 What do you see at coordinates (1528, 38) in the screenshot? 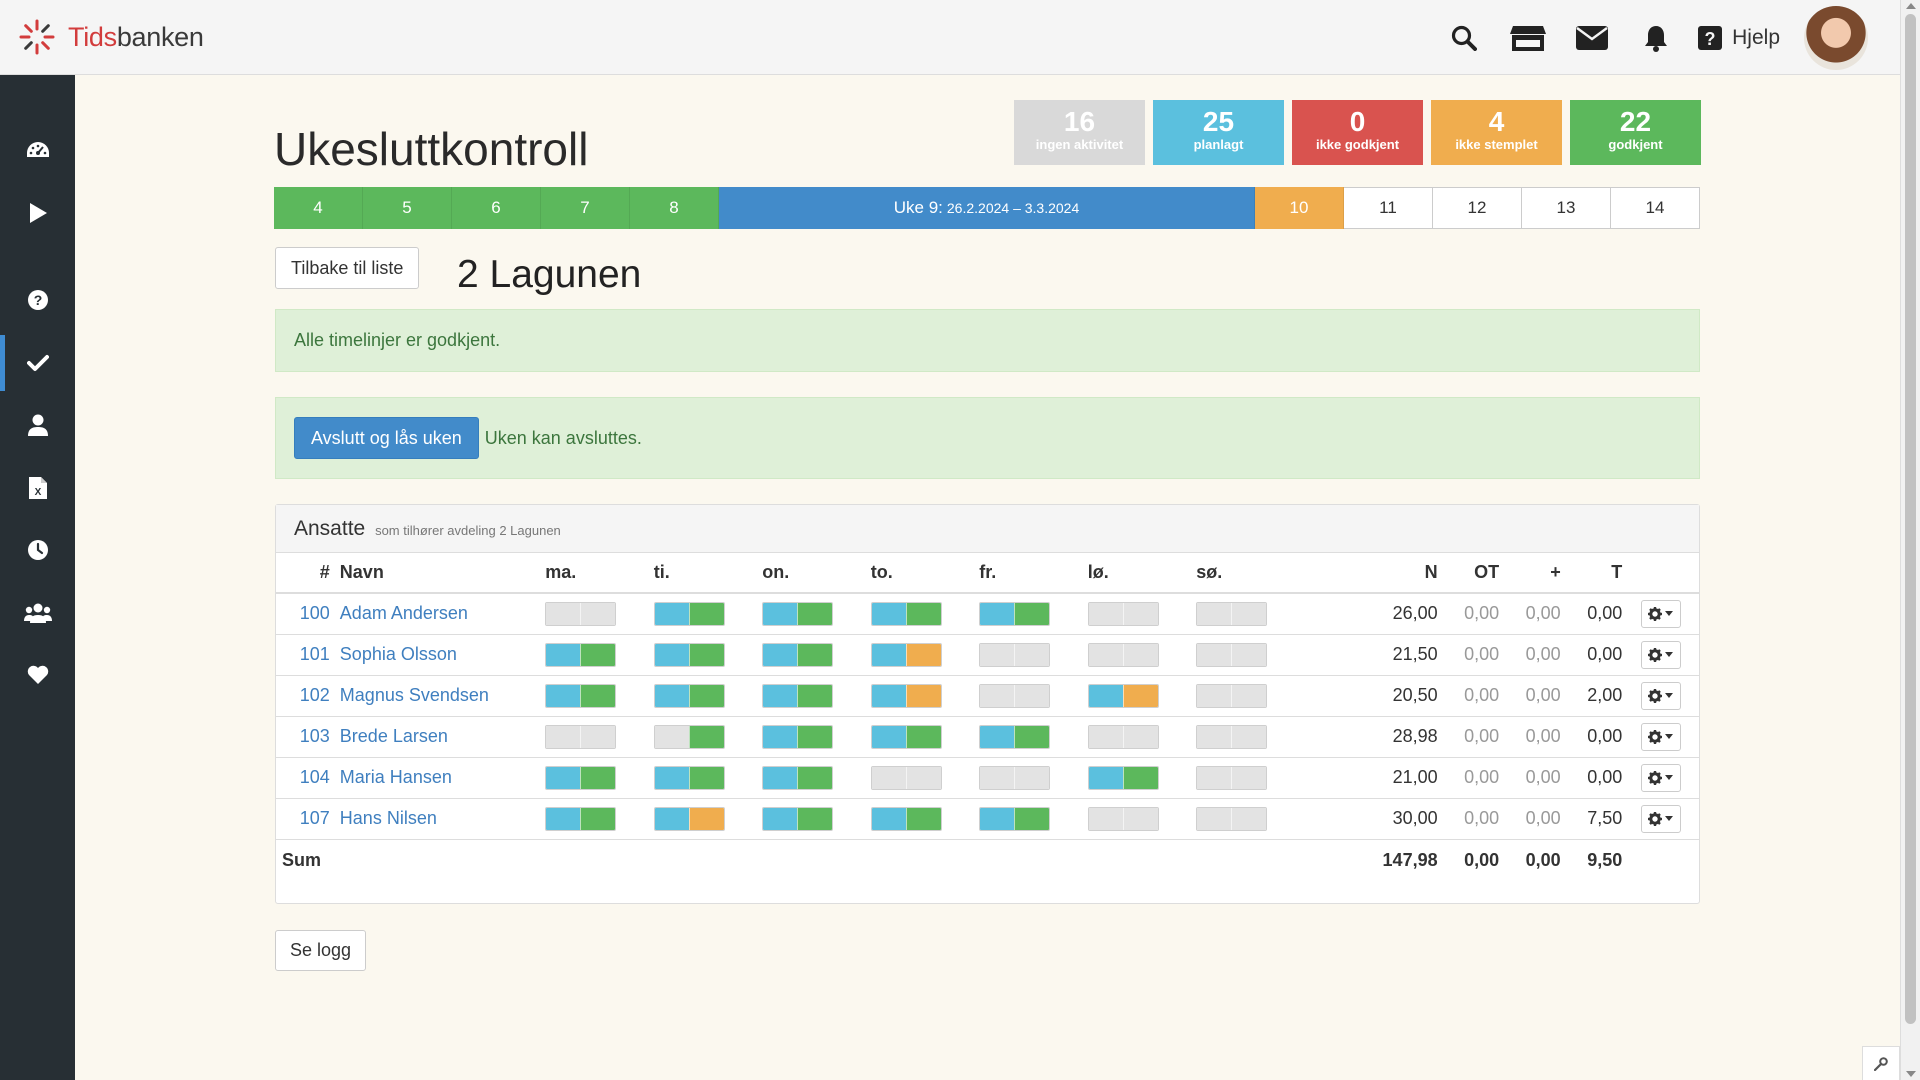
I see `store-icon` at bounding box center [1528, 38].